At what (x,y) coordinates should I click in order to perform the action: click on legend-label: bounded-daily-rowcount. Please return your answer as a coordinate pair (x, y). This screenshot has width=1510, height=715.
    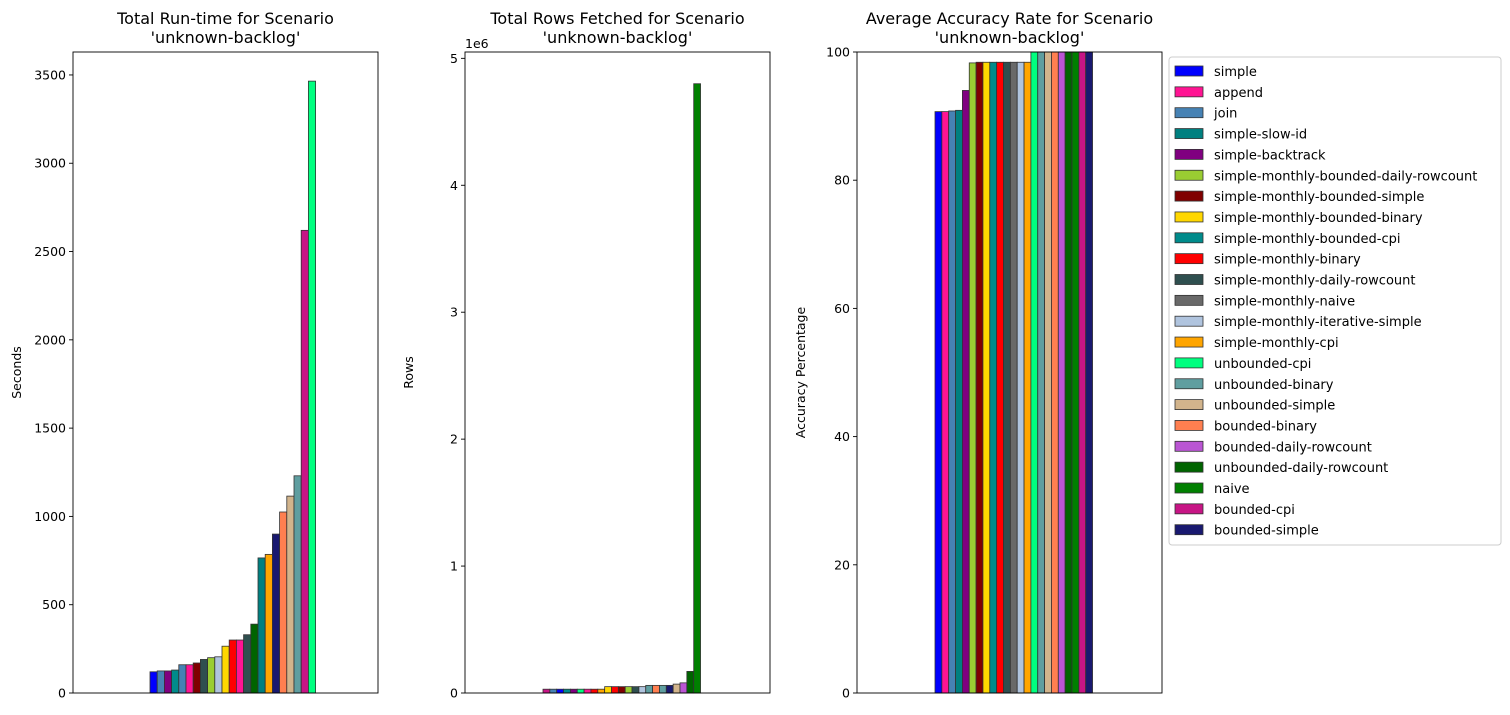
    Looking at the image, I should click on (1293, 447).